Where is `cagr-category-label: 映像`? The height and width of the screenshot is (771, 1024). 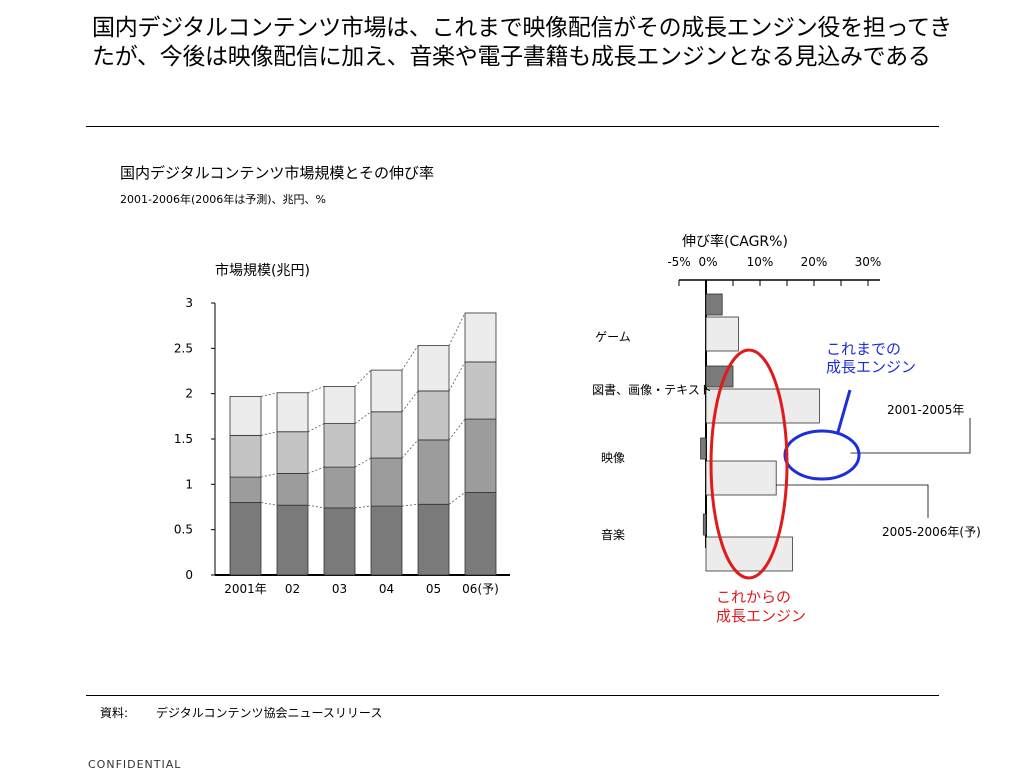
cagr-category-label: 映像 is located at coordinates (613, 458).